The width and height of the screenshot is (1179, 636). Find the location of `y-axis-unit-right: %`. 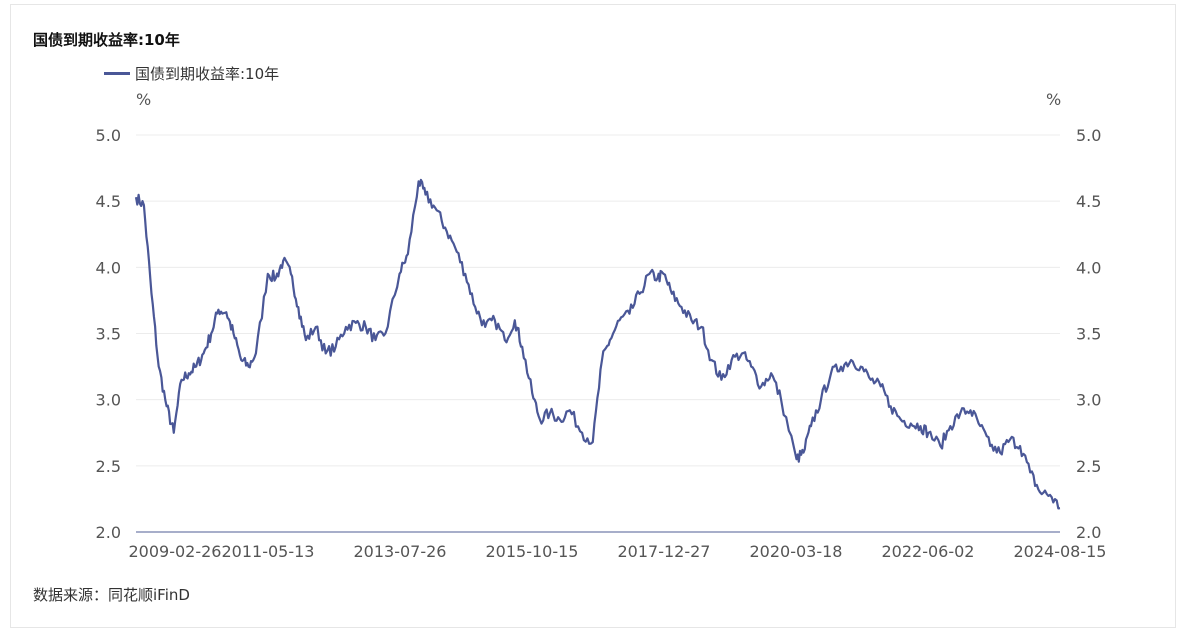

y-axis-unit-right: % is located at coordinates (1054, 99).